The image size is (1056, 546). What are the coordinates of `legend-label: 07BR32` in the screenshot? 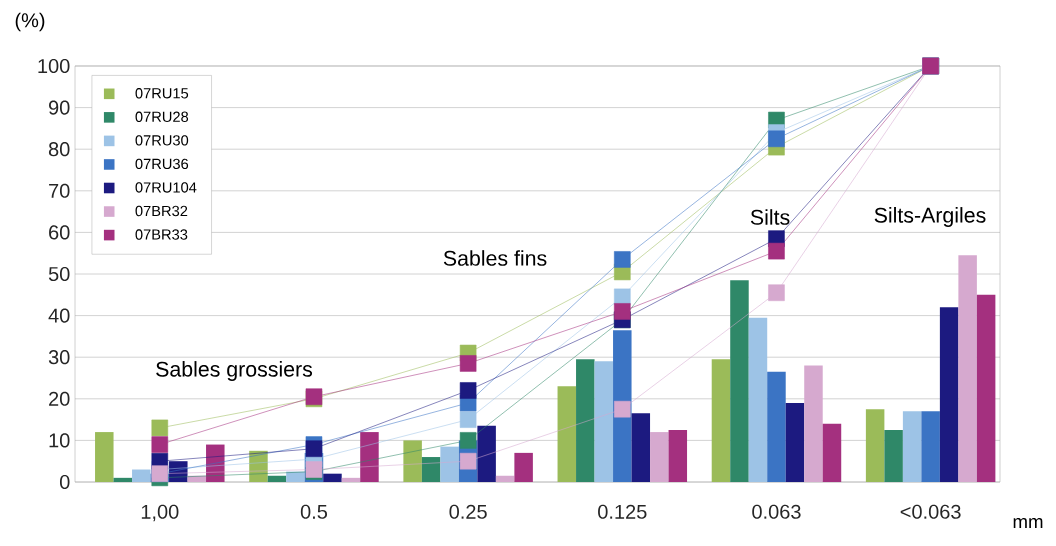 It's located at (161, 211).